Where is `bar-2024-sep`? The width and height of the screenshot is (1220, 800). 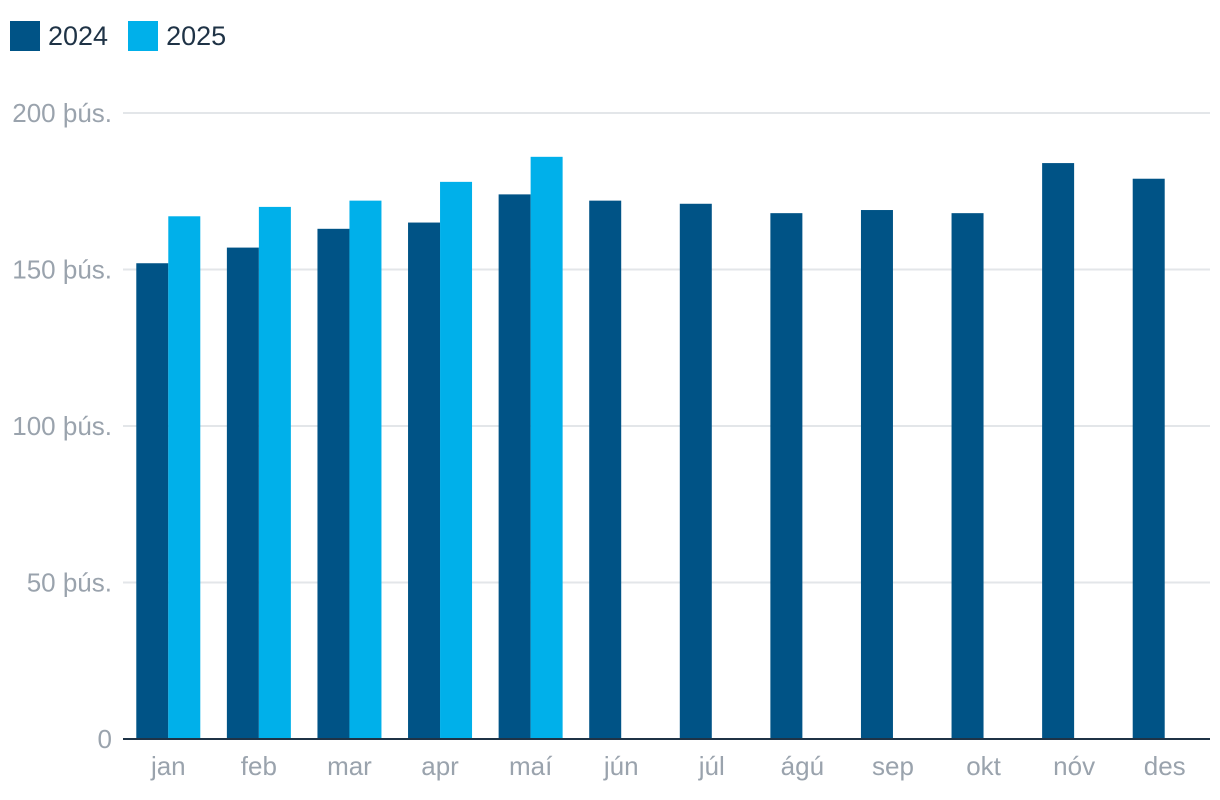
bar-2024-sep is located at coordinates (876, 474).